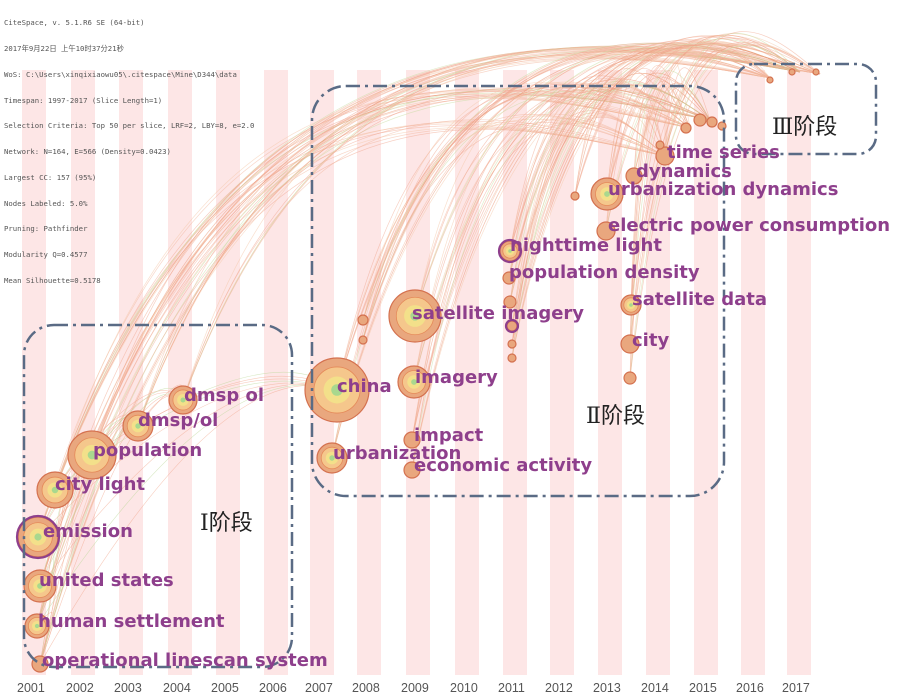  Describe the element at coordinates (131, 621) in the screenshot. I see `keyword-human-settlement: human settlement` at that location.